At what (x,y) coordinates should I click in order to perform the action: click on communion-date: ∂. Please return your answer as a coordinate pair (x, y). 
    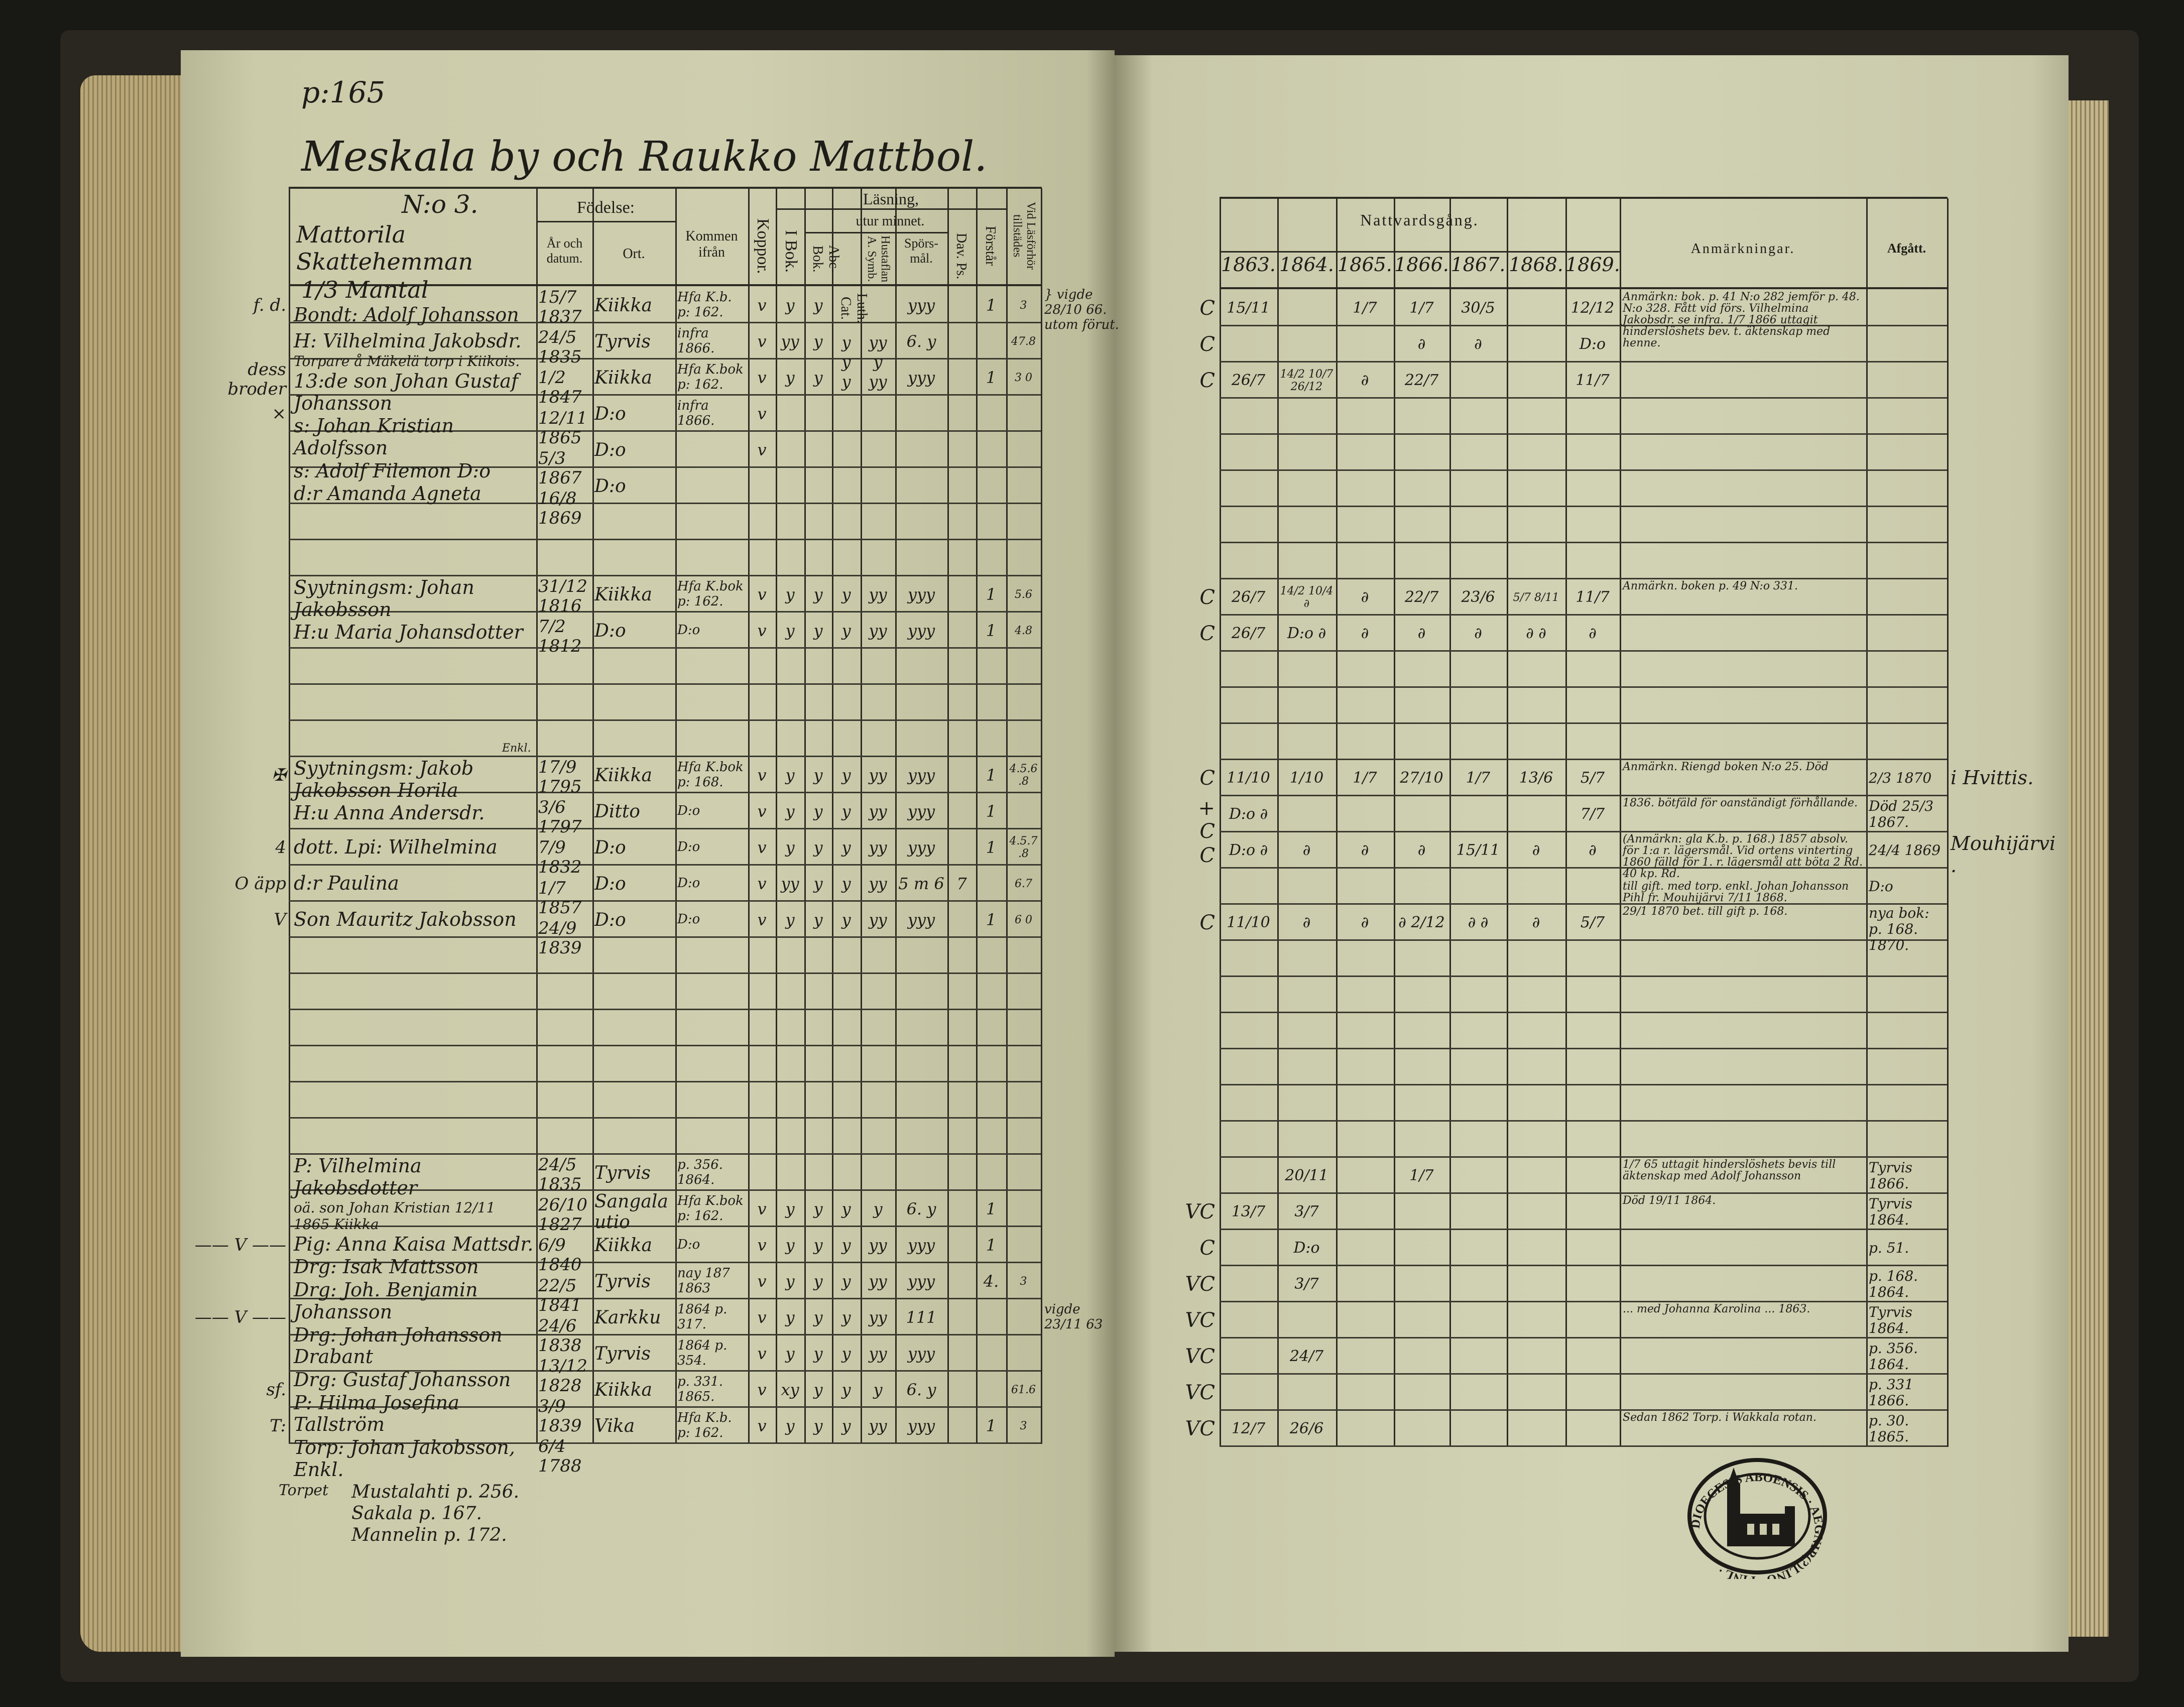
    Looking at the image, I should click on (1365, 850).